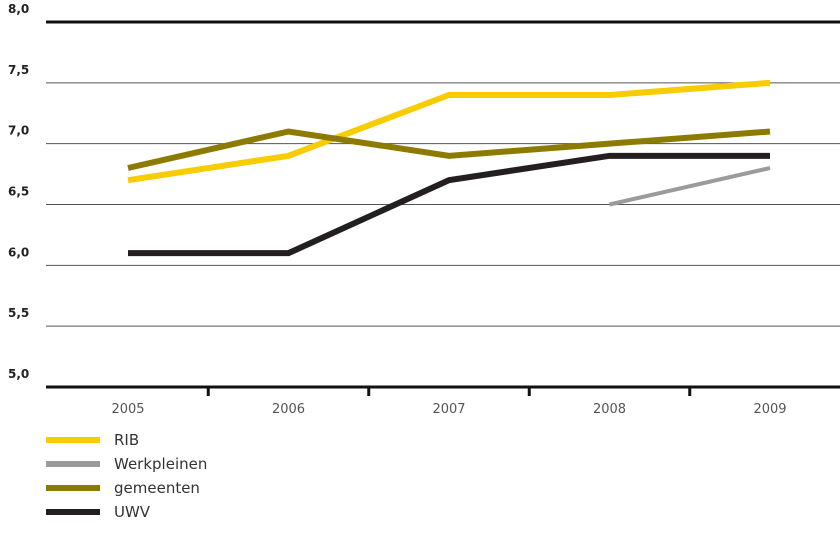 This screenshot has width=840, height=544. I want to click on y-tick-label: 6,5, so click(18, 192).